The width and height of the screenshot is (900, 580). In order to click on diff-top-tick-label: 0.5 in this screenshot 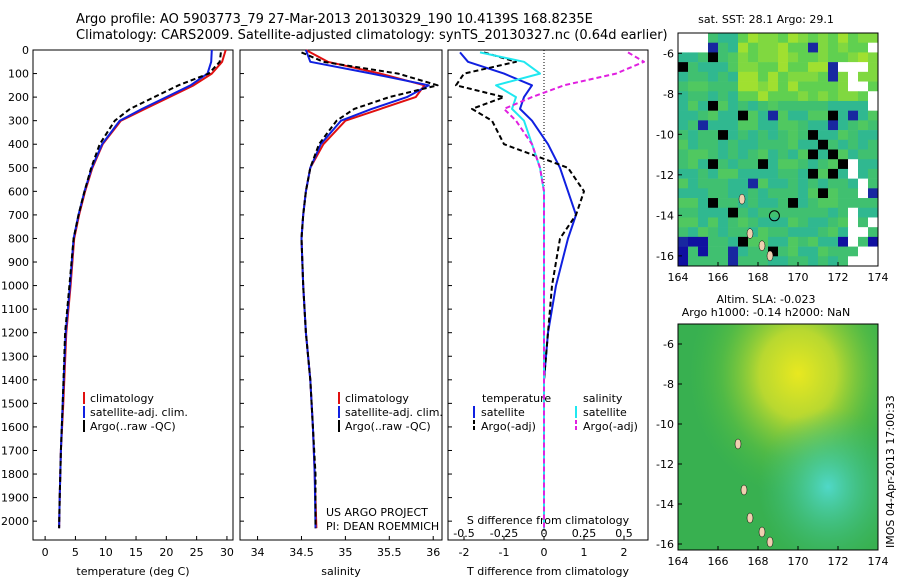, I will do `click(624, 533)`.